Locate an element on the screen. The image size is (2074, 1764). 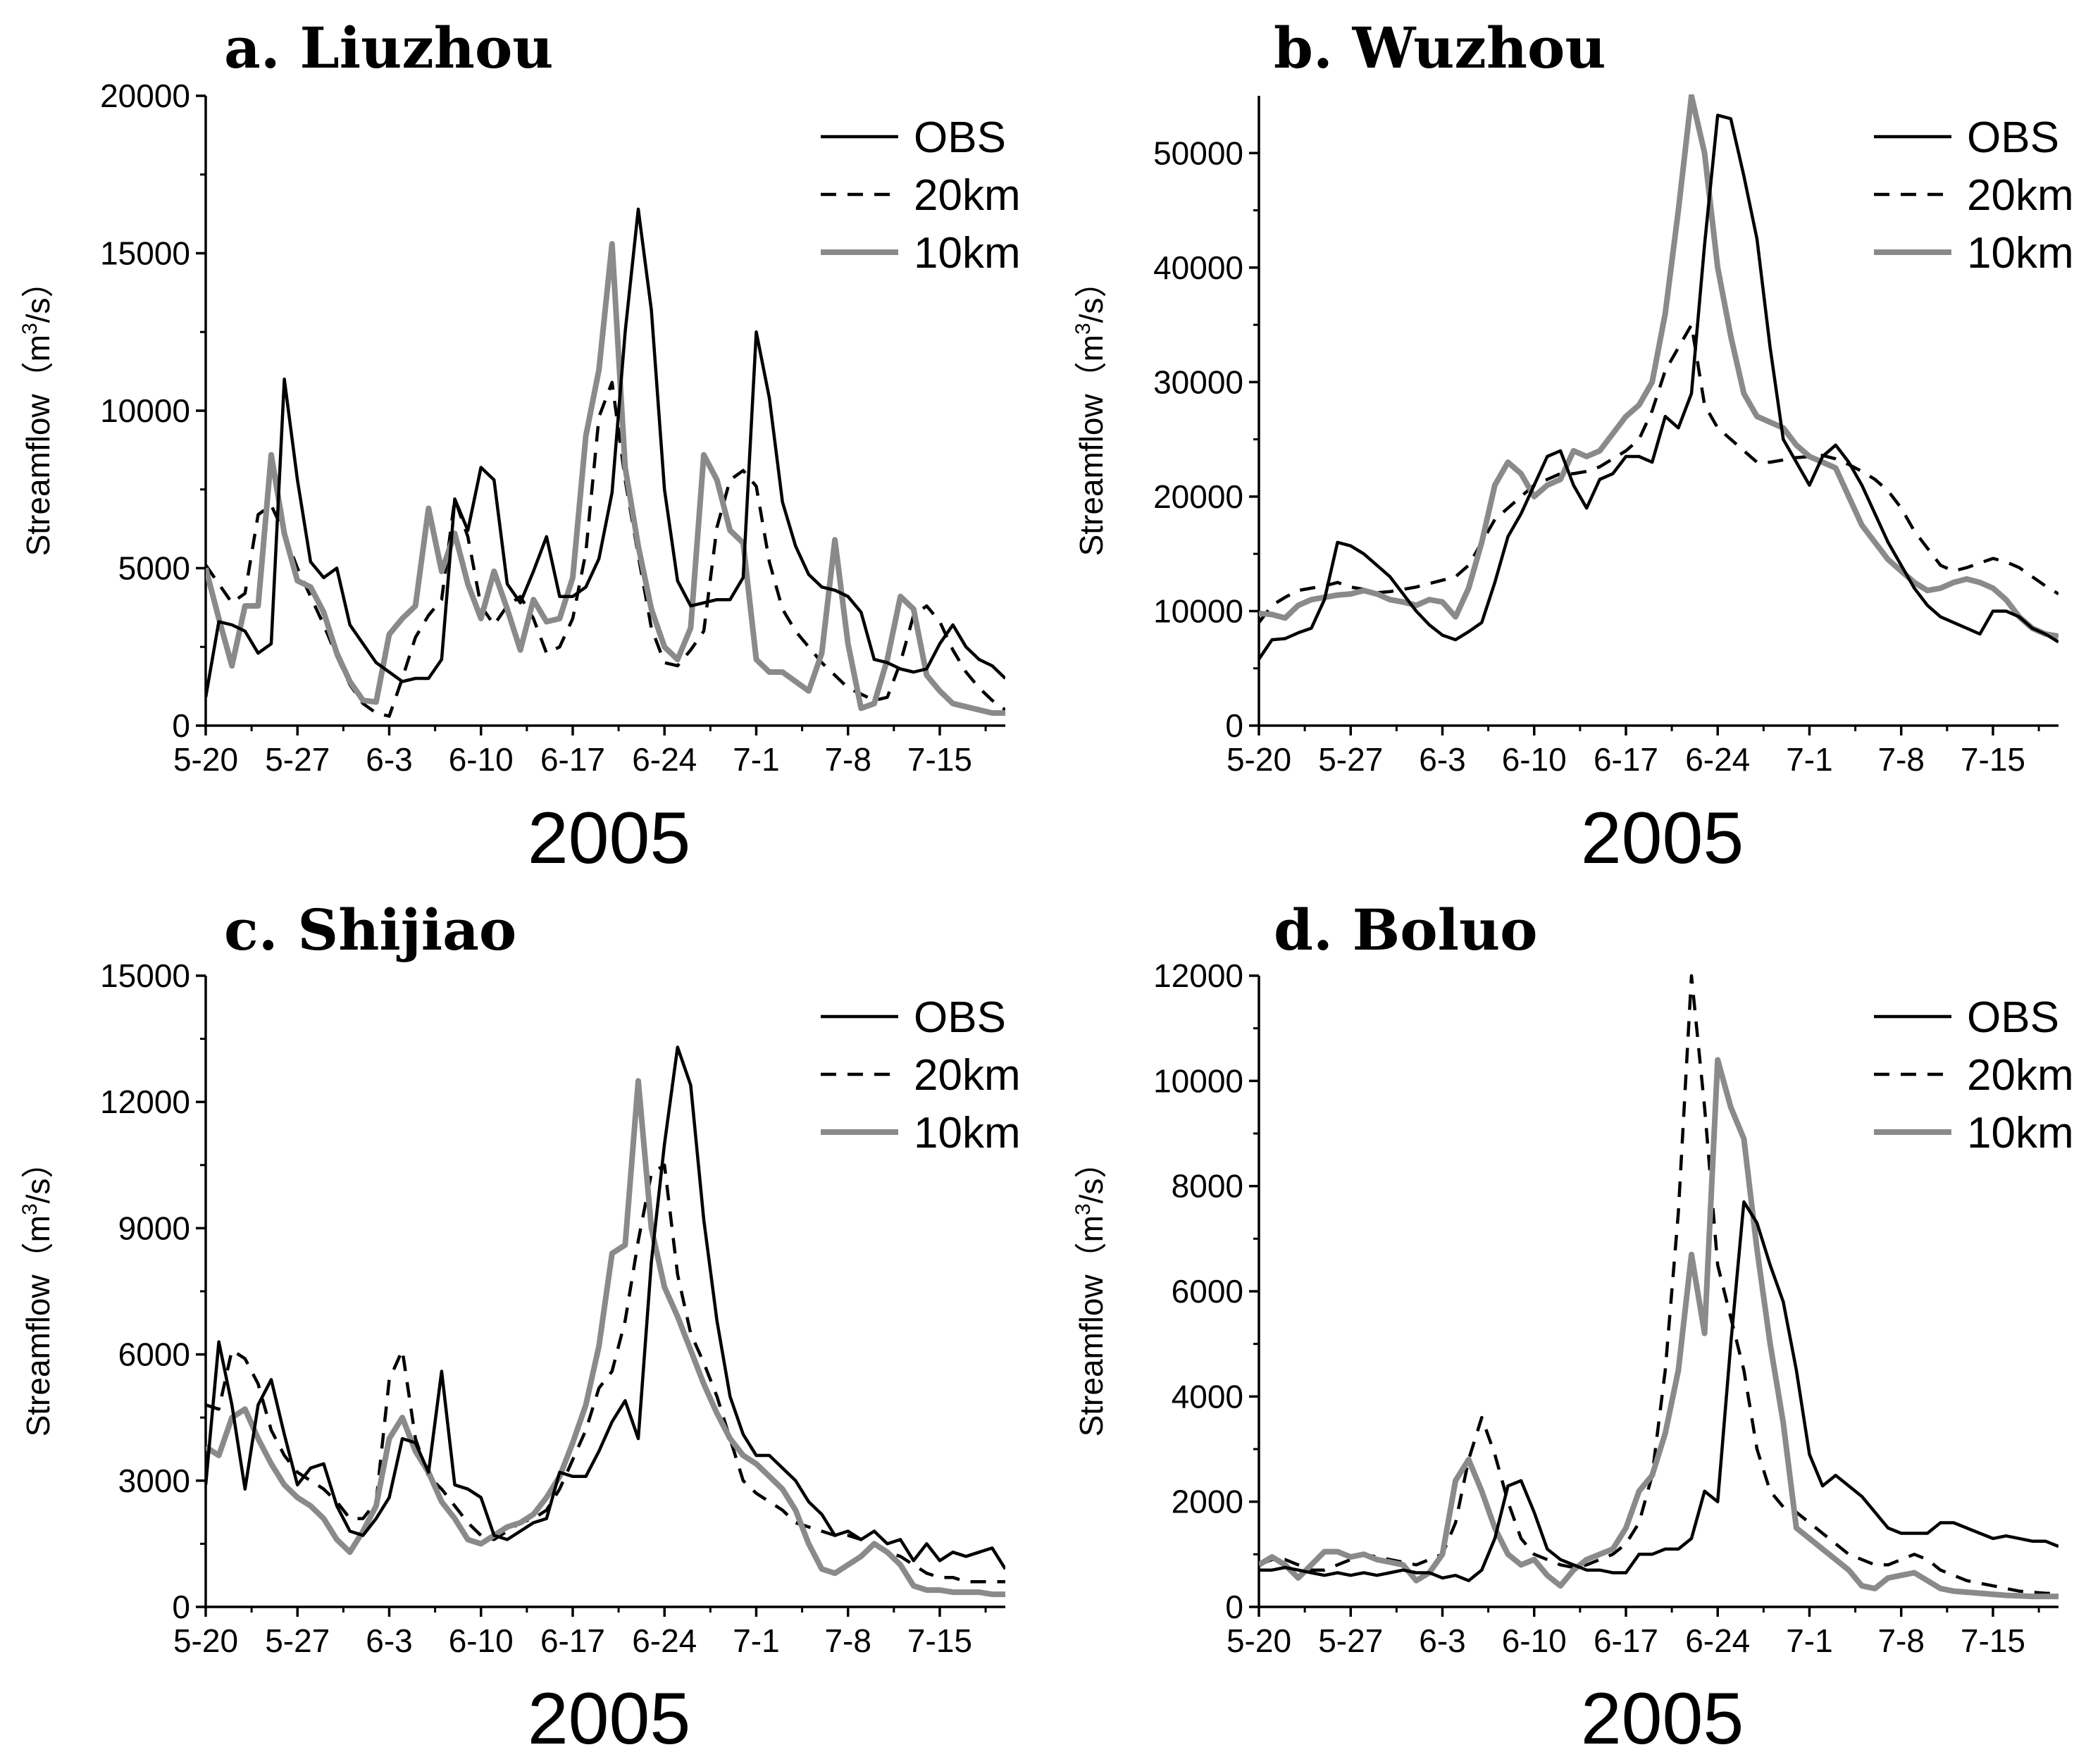
chart-title: d. Boluo is located at coordinates (1406, 930).